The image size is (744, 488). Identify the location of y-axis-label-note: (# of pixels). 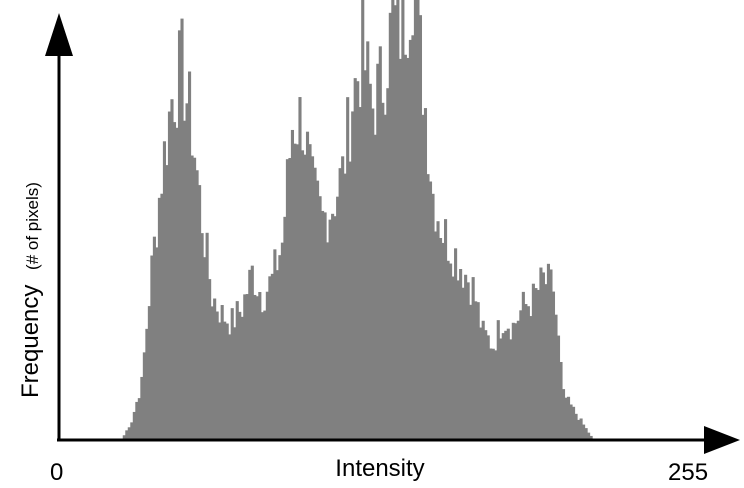
(32, 226).